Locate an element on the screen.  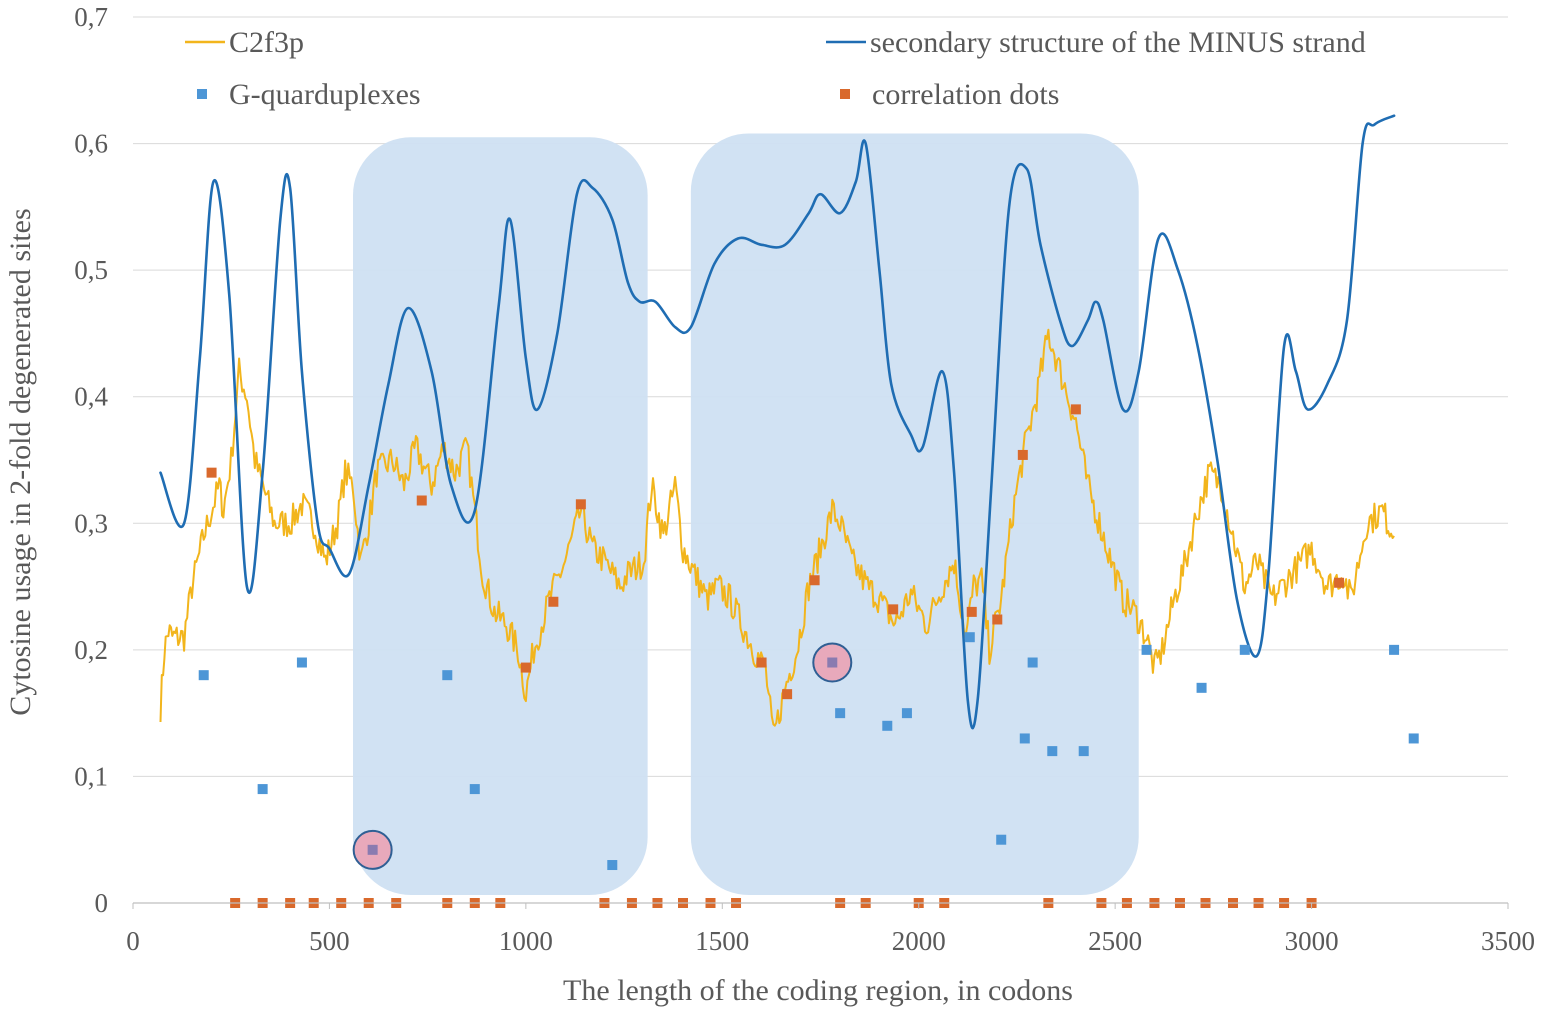
shaded-region is located at coordinates (500, 516).